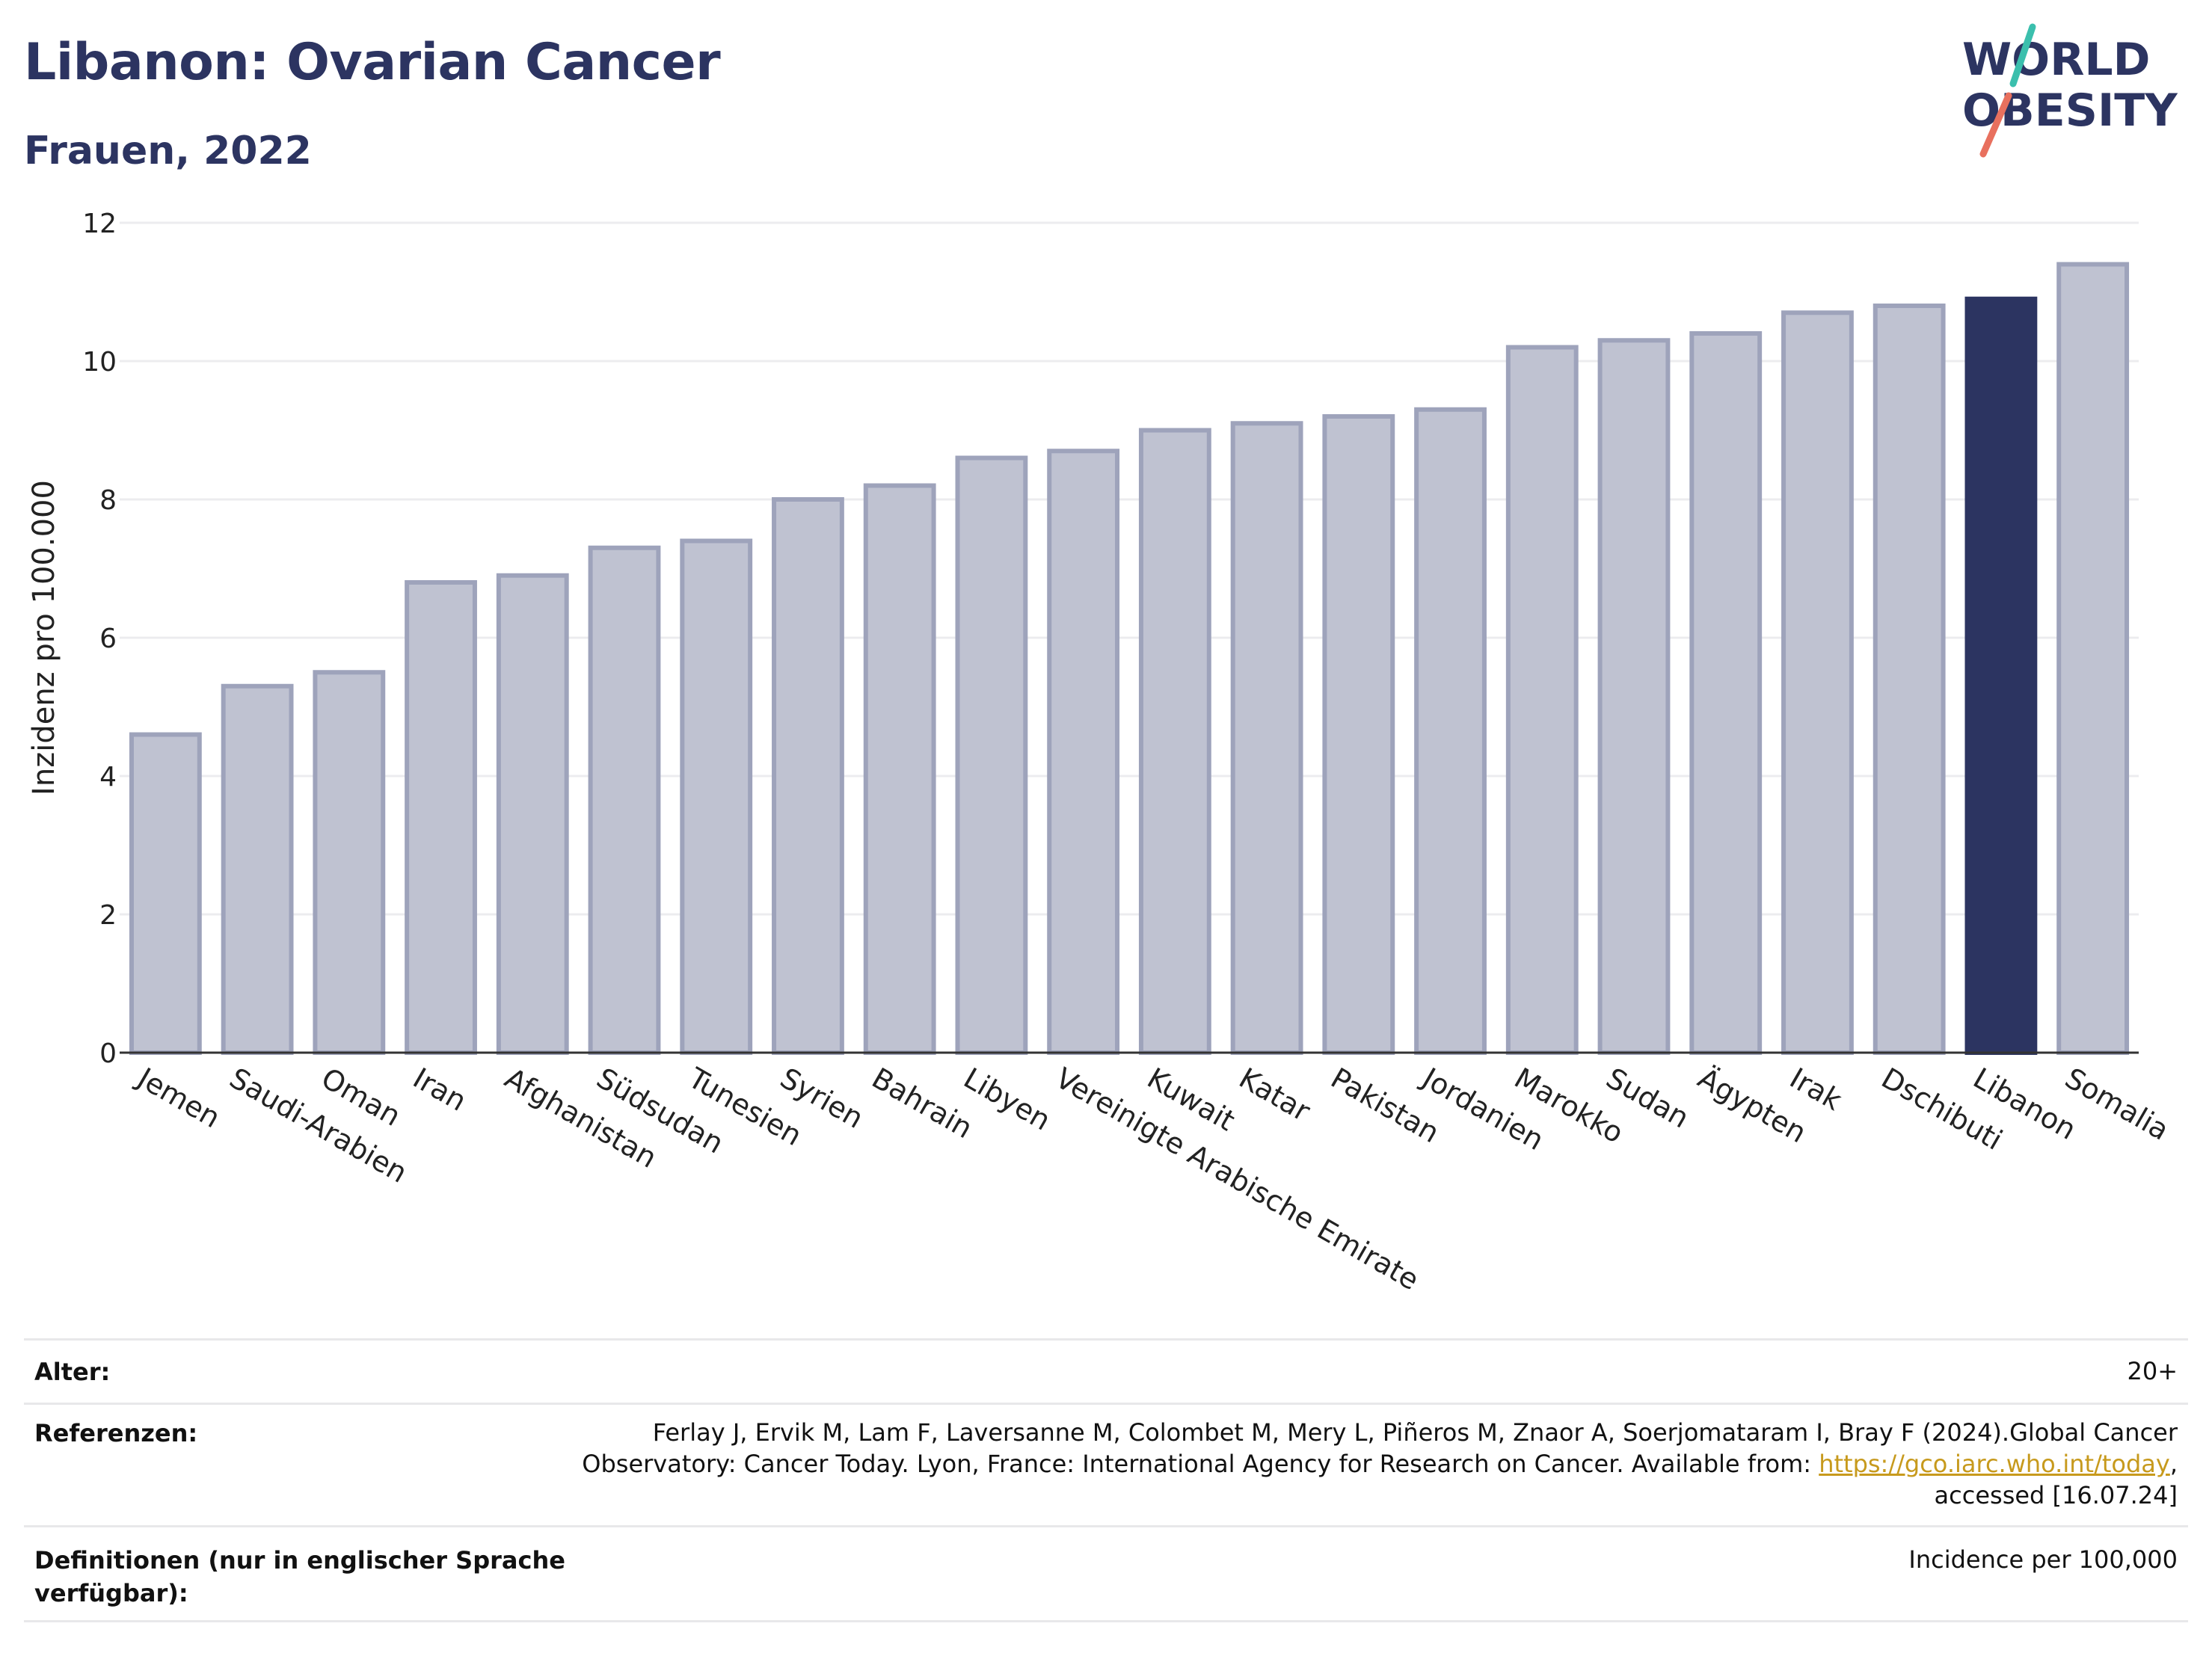  I want to click on chart-title: Libanon: Ovarian Cancer, so click(372, 62).